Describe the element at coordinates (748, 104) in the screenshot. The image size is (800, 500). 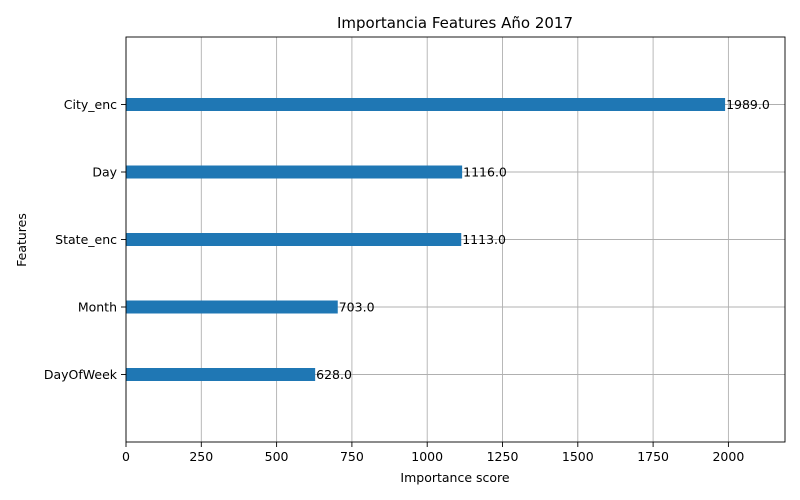
I see `data-label: 1989.0` at that location.